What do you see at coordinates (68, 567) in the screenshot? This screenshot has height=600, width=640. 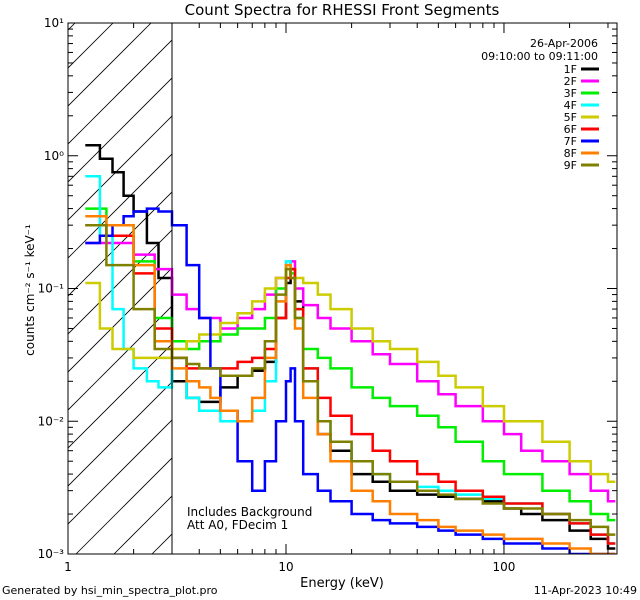 I see `x-tick-label: 1` at bounding box center [68, 567].